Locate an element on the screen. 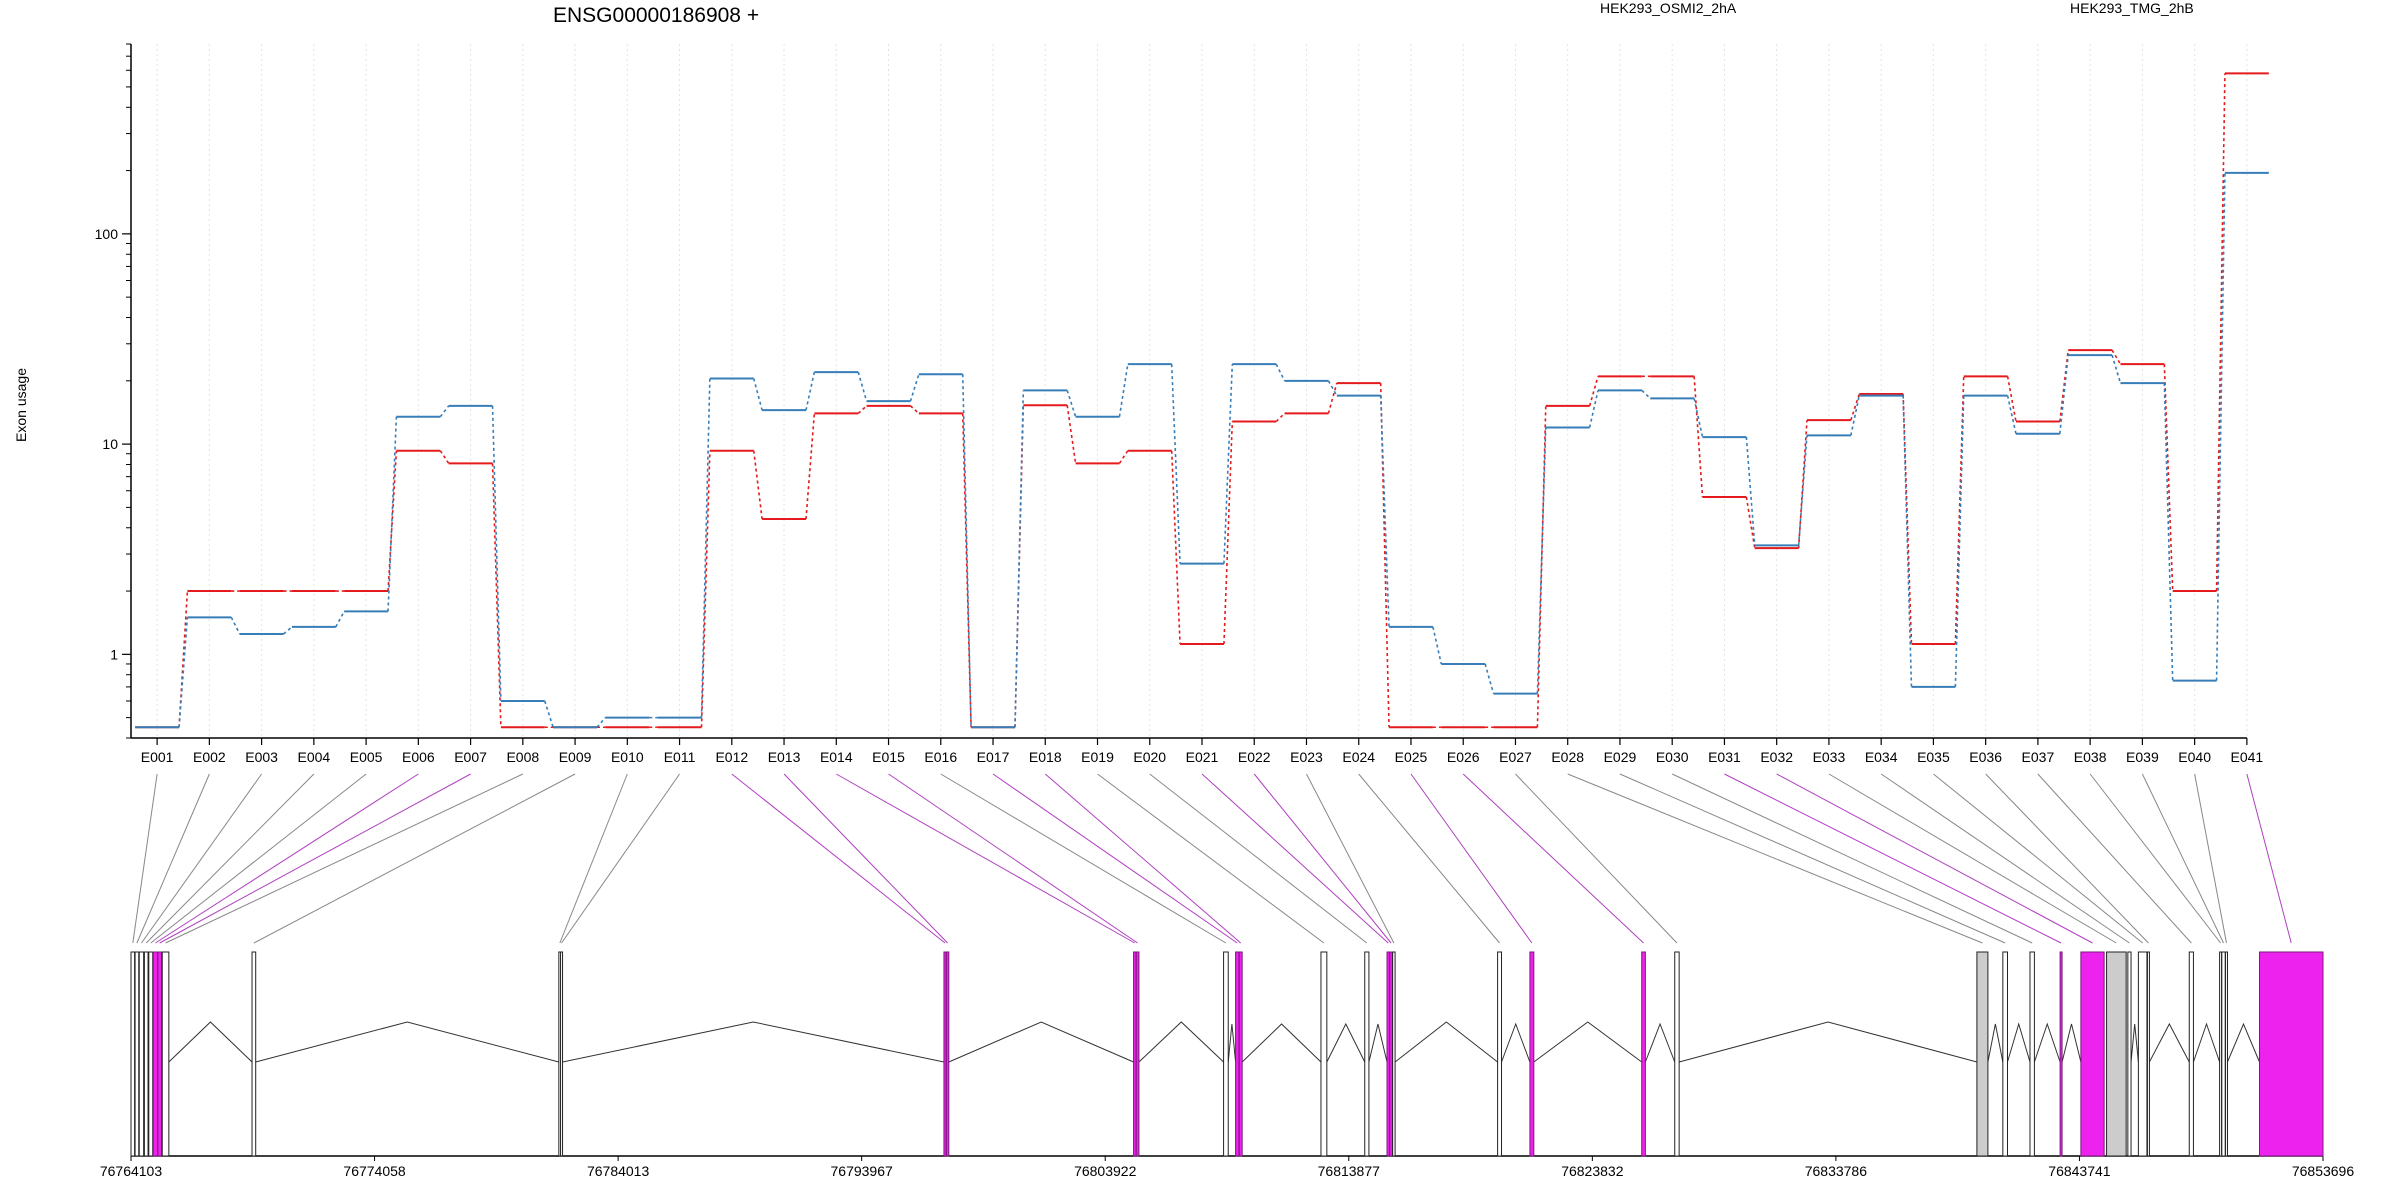  x-tick-label-E007: E007 is located at coordinates (470, 757).